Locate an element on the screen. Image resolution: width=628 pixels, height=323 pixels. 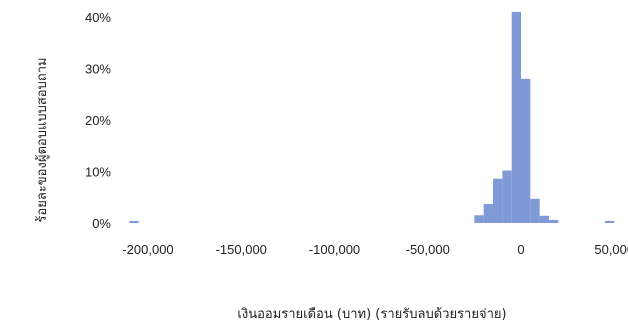
x-tick-label: 0 is located at coordinates (520, 249).